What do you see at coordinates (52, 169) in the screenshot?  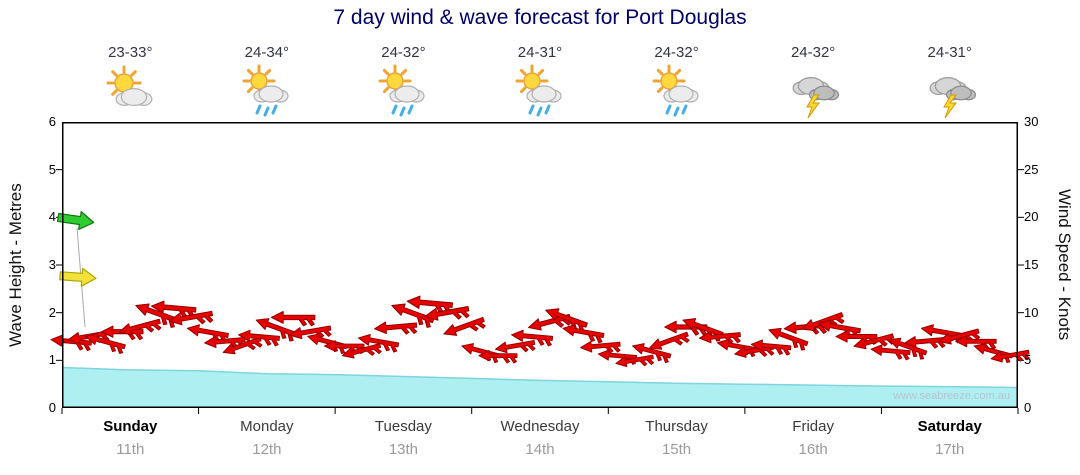 I see `left-axis-tick-label: 5` at bounding box center [52, 169].